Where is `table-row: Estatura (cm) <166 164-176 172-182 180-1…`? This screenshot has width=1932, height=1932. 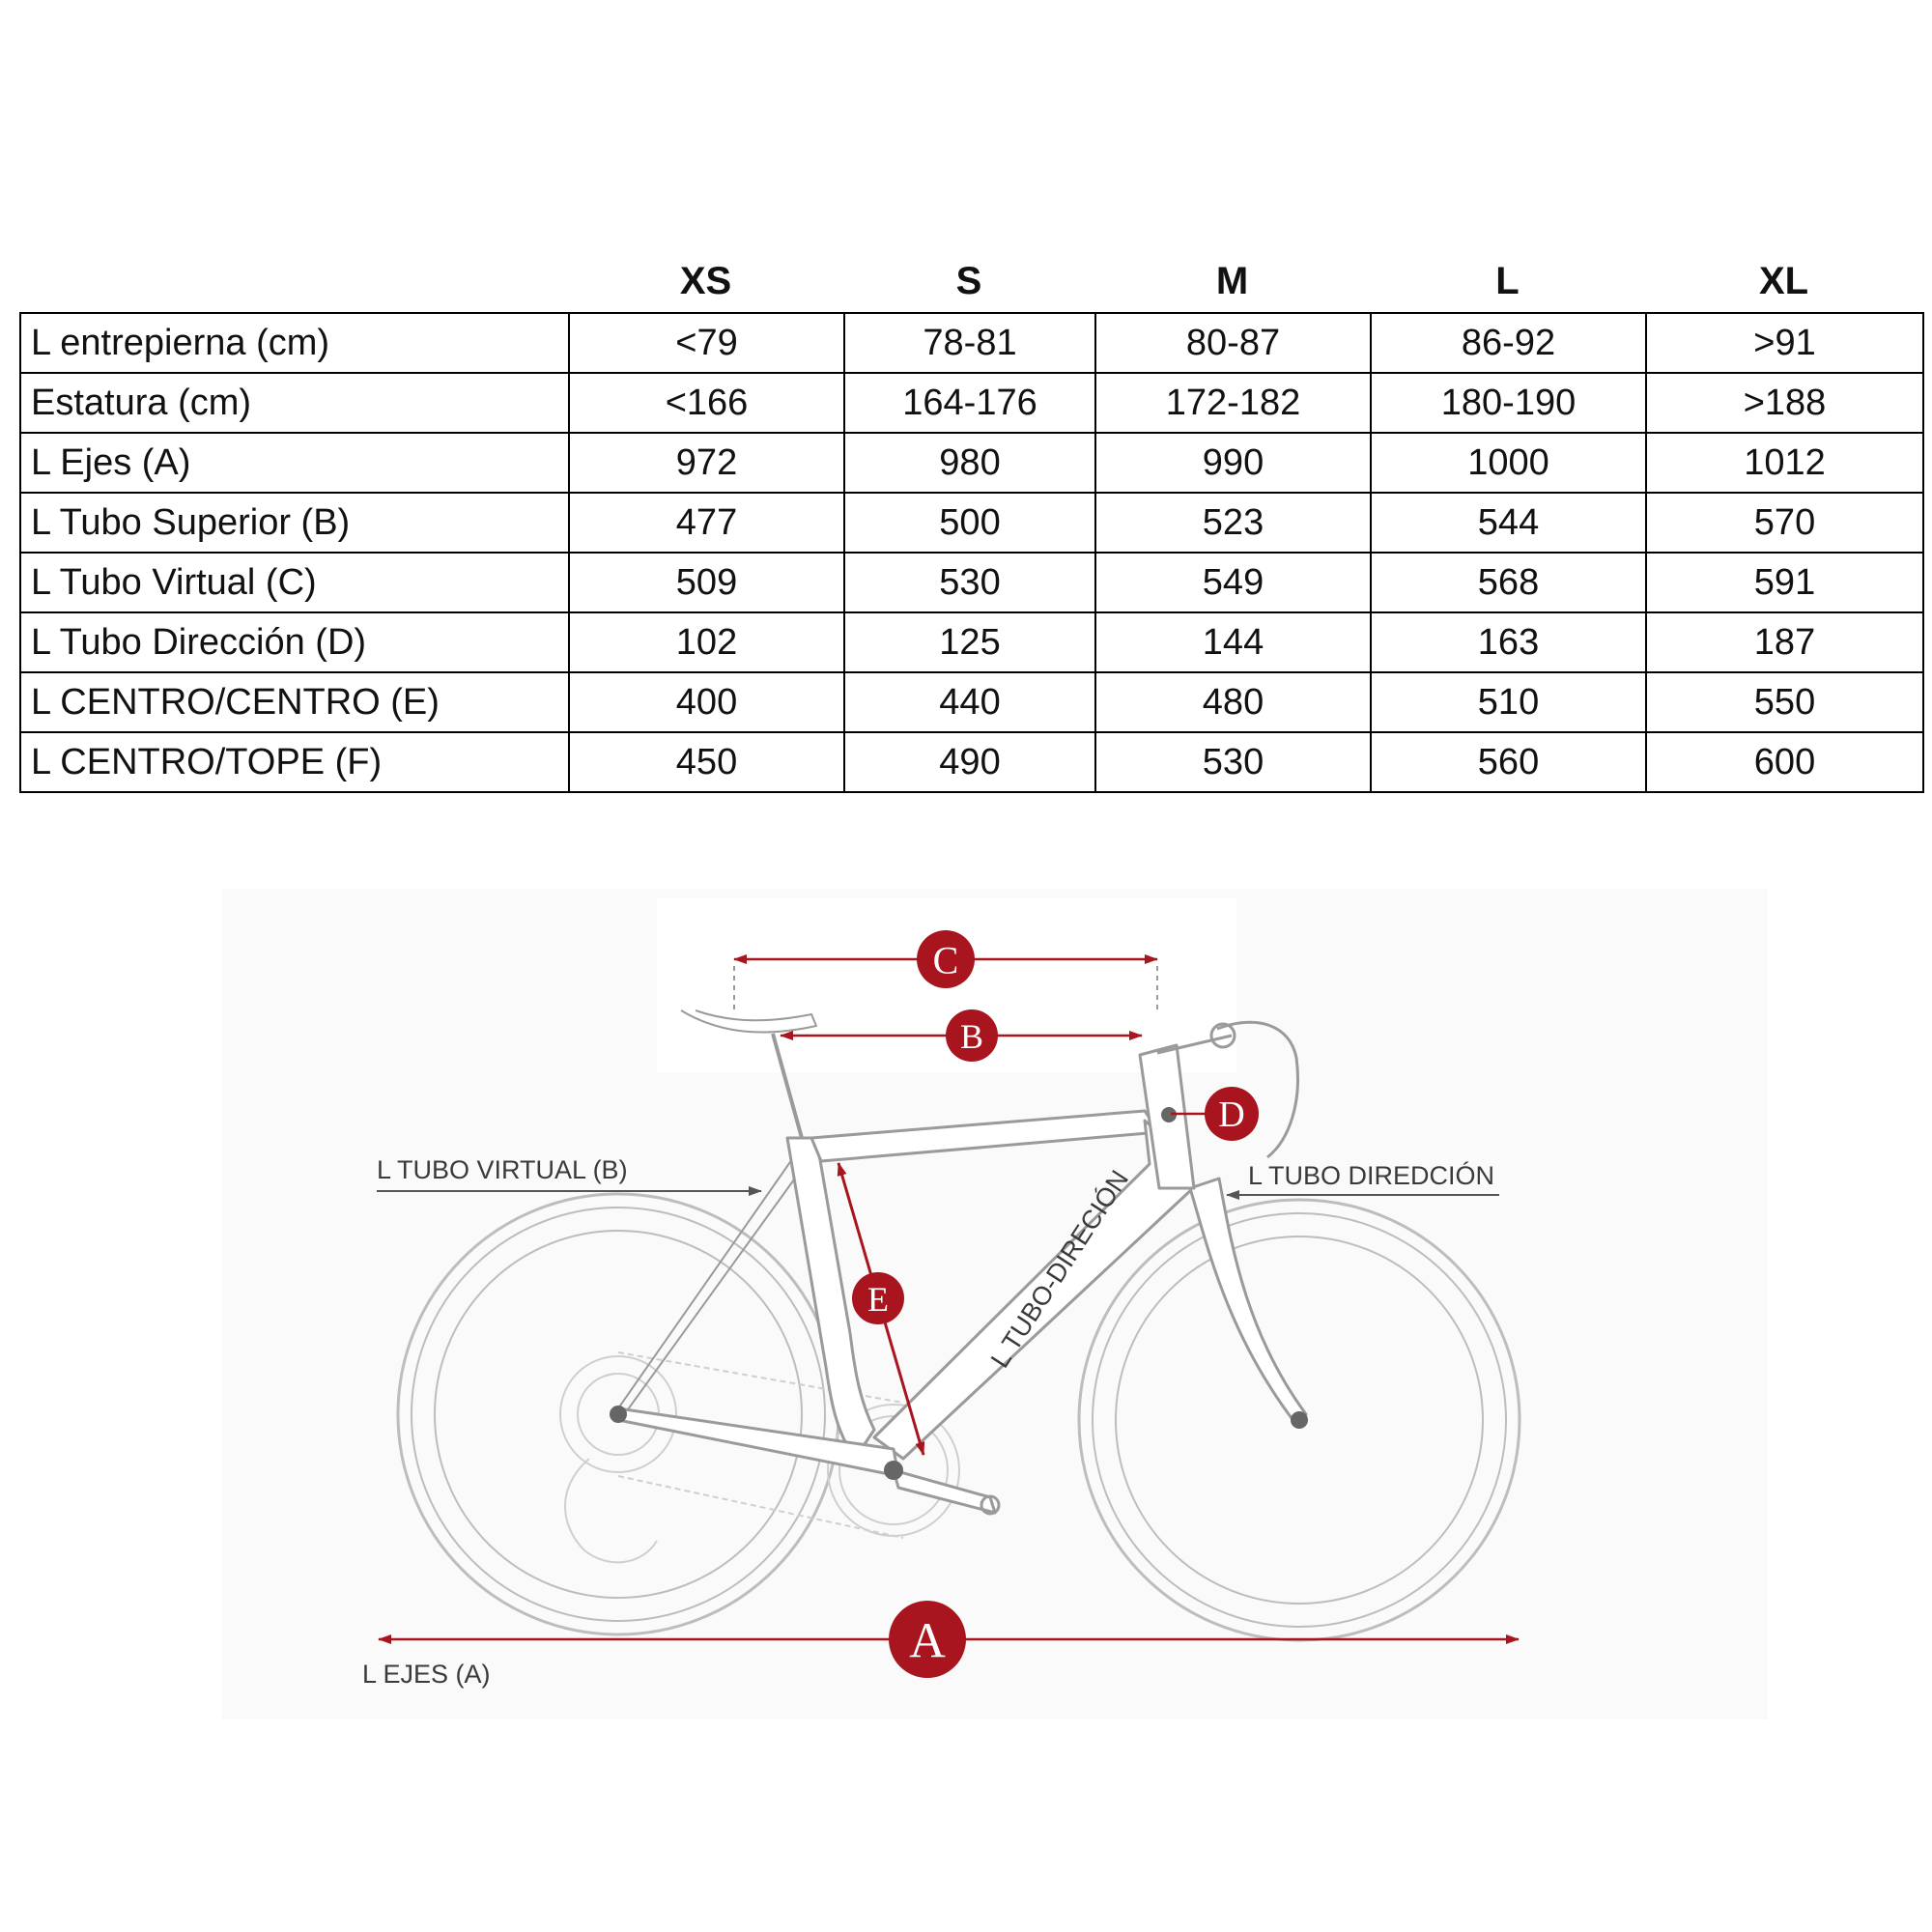
table-row: Estatura (cm) <166 164-176 172-182 180-1… is located at coordinates (971, 403).